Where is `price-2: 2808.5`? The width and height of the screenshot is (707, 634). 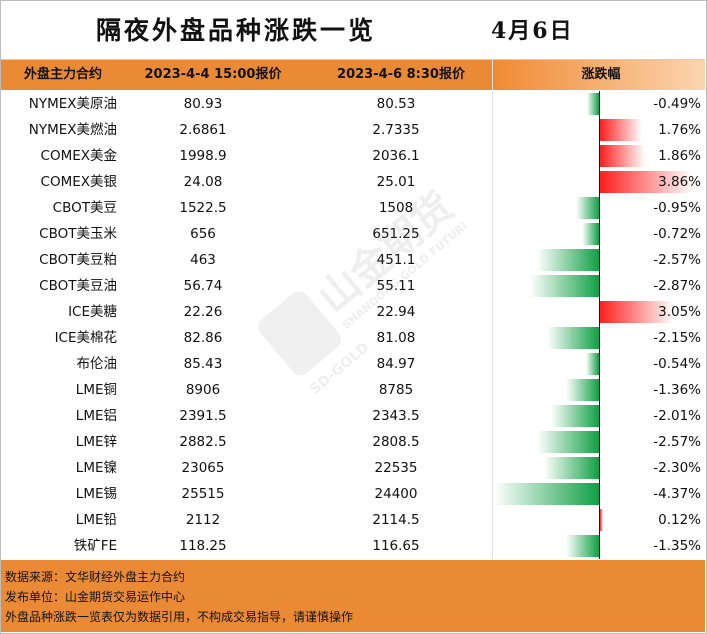 price-2: 2808.5 is located at coordinates (396, 442).